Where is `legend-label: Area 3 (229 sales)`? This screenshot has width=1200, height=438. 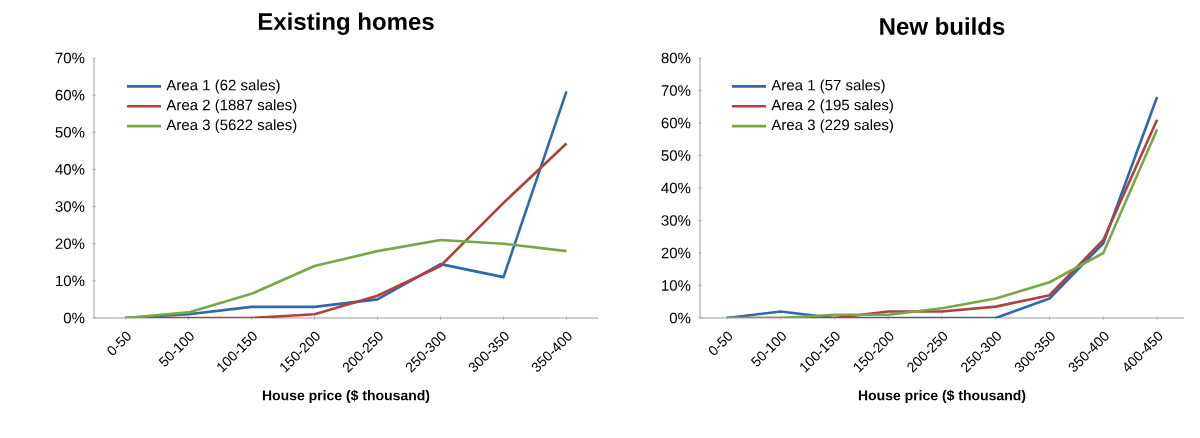 legend-label: Area 3 (229 sales) is located at coordinates (832, 126).